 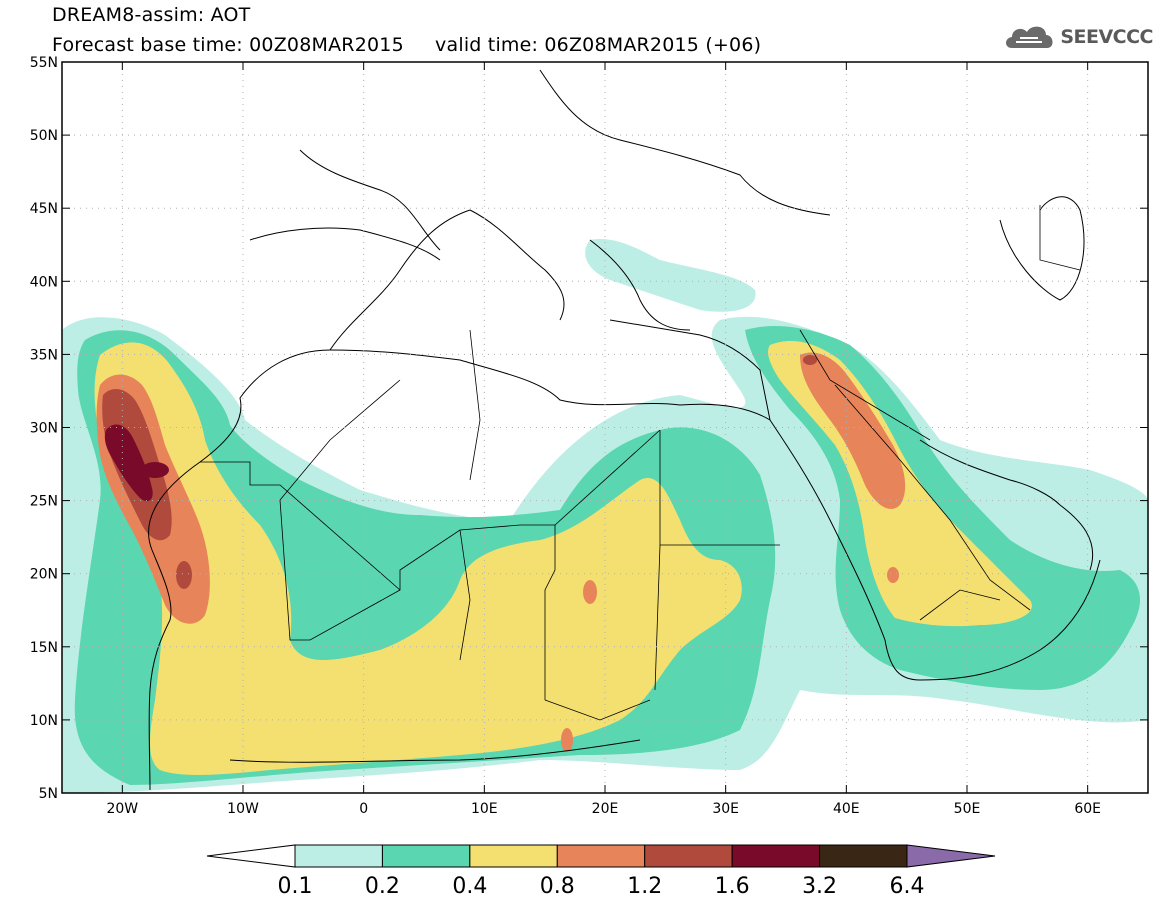 I want to click on colorbar-max-triangle, so click(x=951, y=856).